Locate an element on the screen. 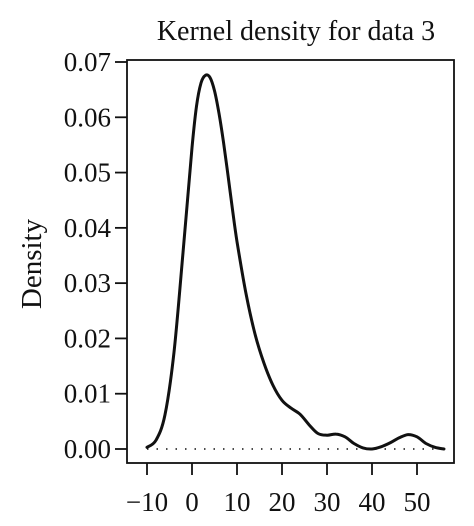 This screenshot has width=474, height=526. x-tick-label: 30 is located at coordinates (327, 502).